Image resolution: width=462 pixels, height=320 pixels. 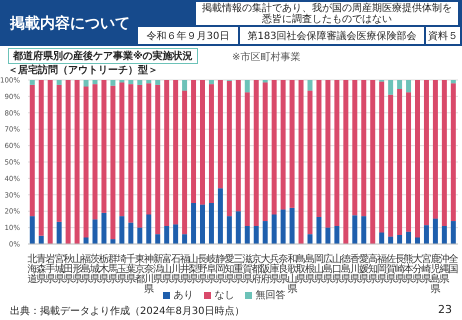 What do you see at coordinates (332, 35) in the screenshot?
I see `text: 第183回社会保障審議会医療保険部会` at bounding box center [332, 35].